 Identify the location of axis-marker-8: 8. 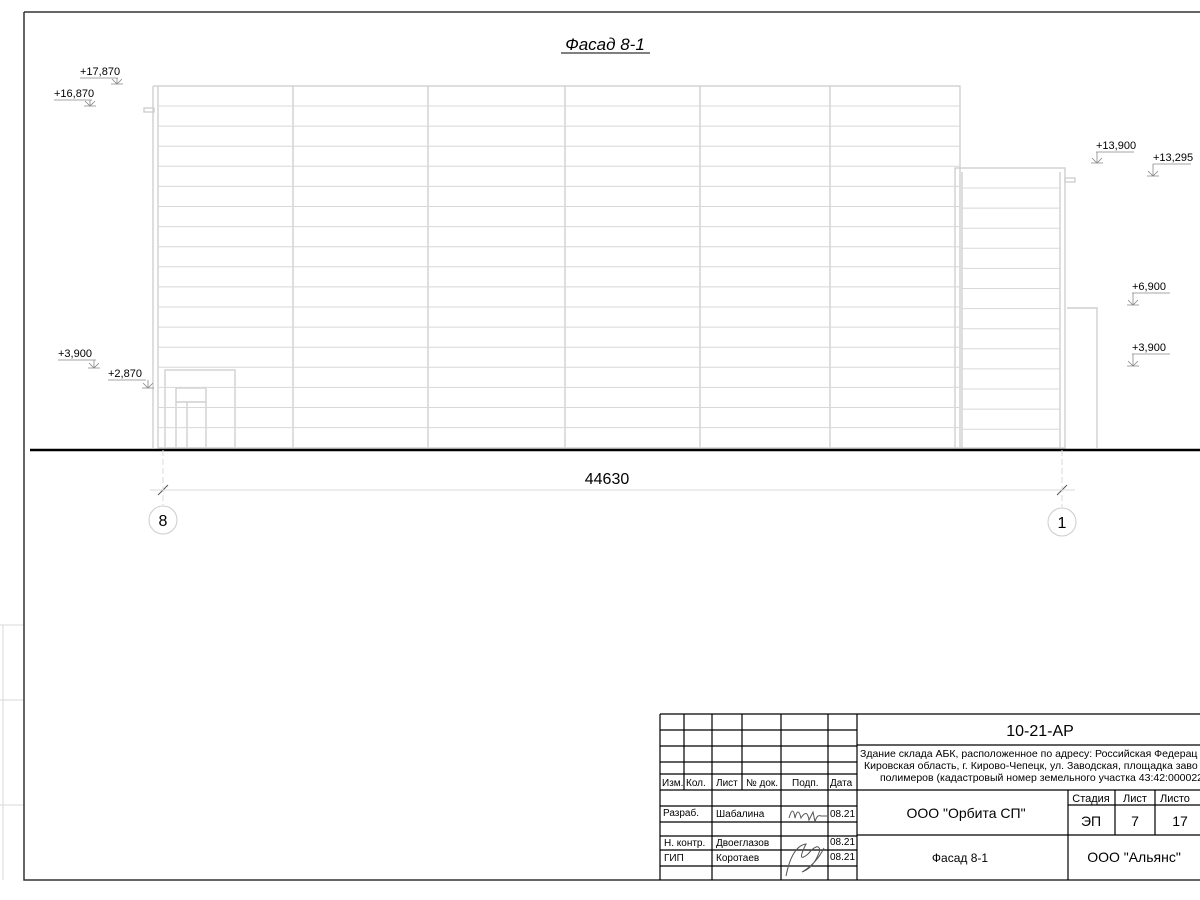
(163, 520).